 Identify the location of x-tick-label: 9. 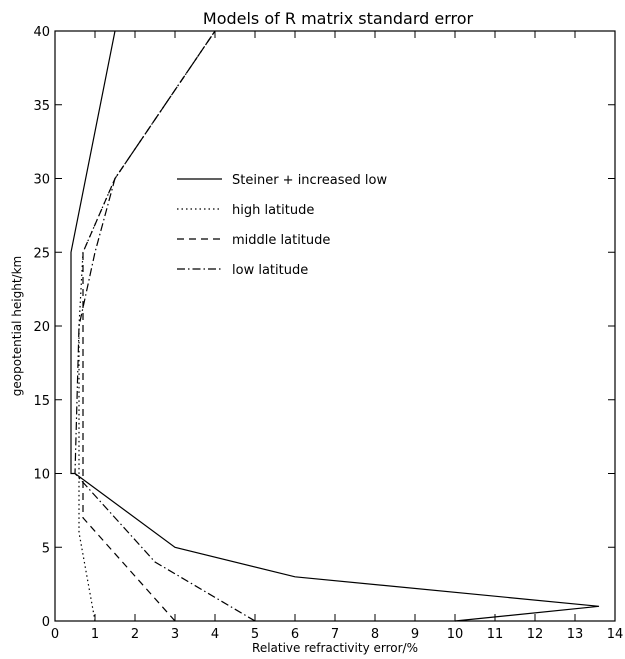
(415, 634).